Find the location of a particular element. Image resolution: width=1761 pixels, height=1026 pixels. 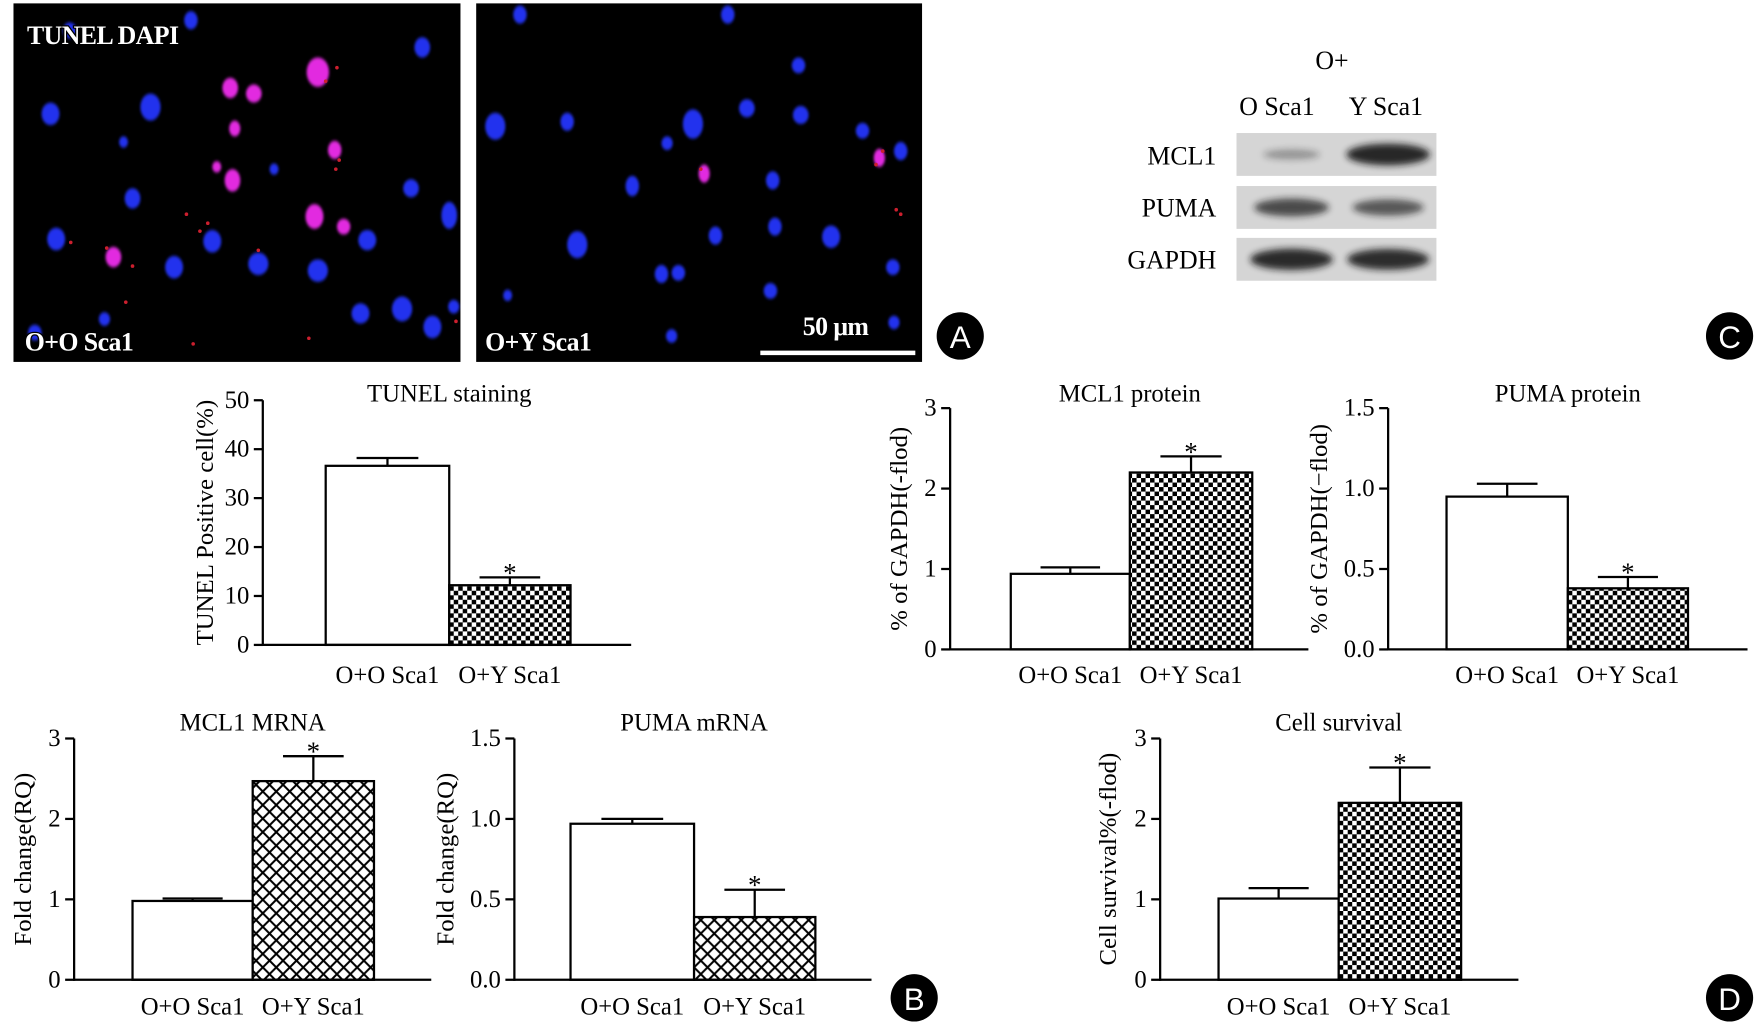

chart-title: MCL1 protein is located at coordinates (1130, 393).